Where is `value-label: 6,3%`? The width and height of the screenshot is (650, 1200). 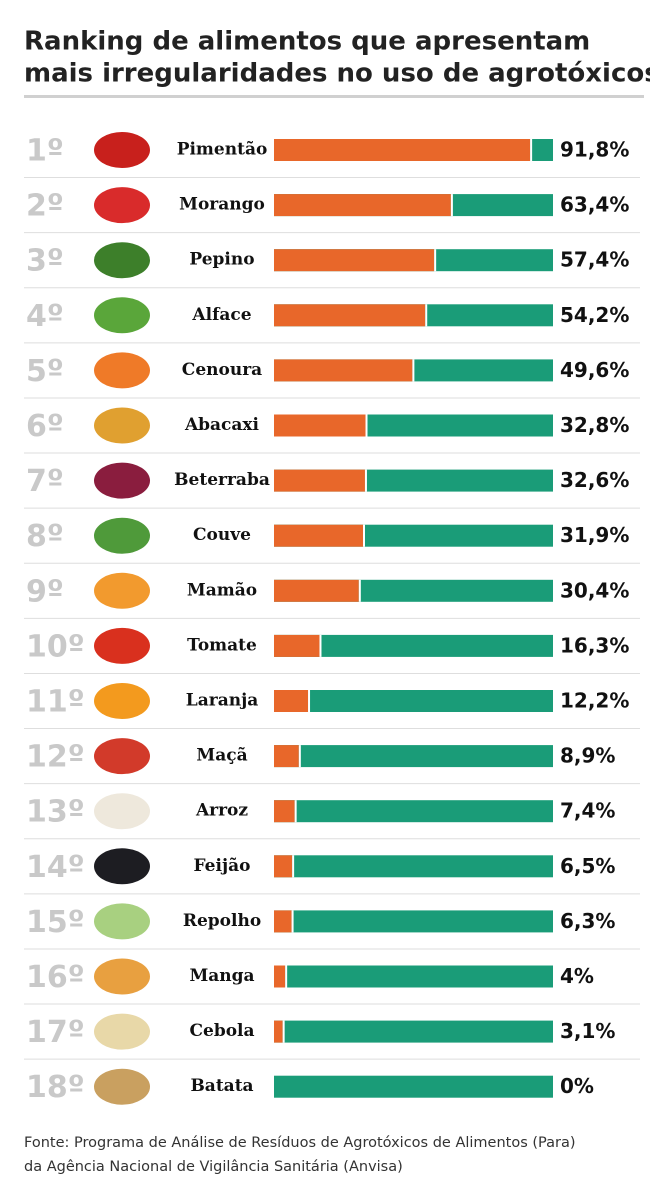
value-label: 6,3% is located at coordinates (587, 921).